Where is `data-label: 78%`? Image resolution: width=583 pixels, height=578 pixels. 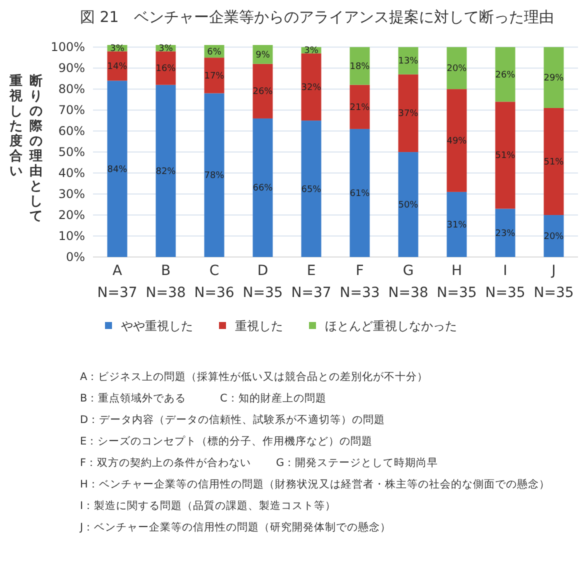
data-label: 78% is located at coordinates (214, 176).